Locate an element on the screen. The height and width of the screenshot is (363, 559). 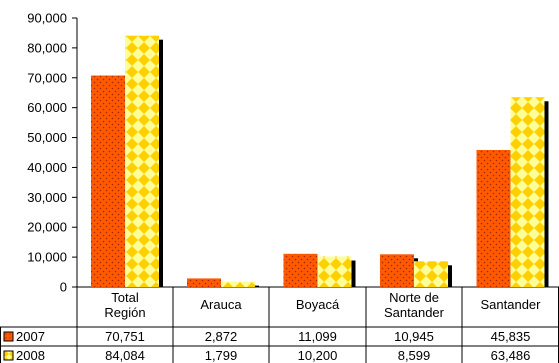
data-label: 1,799 is located at coordinates (221, 355).